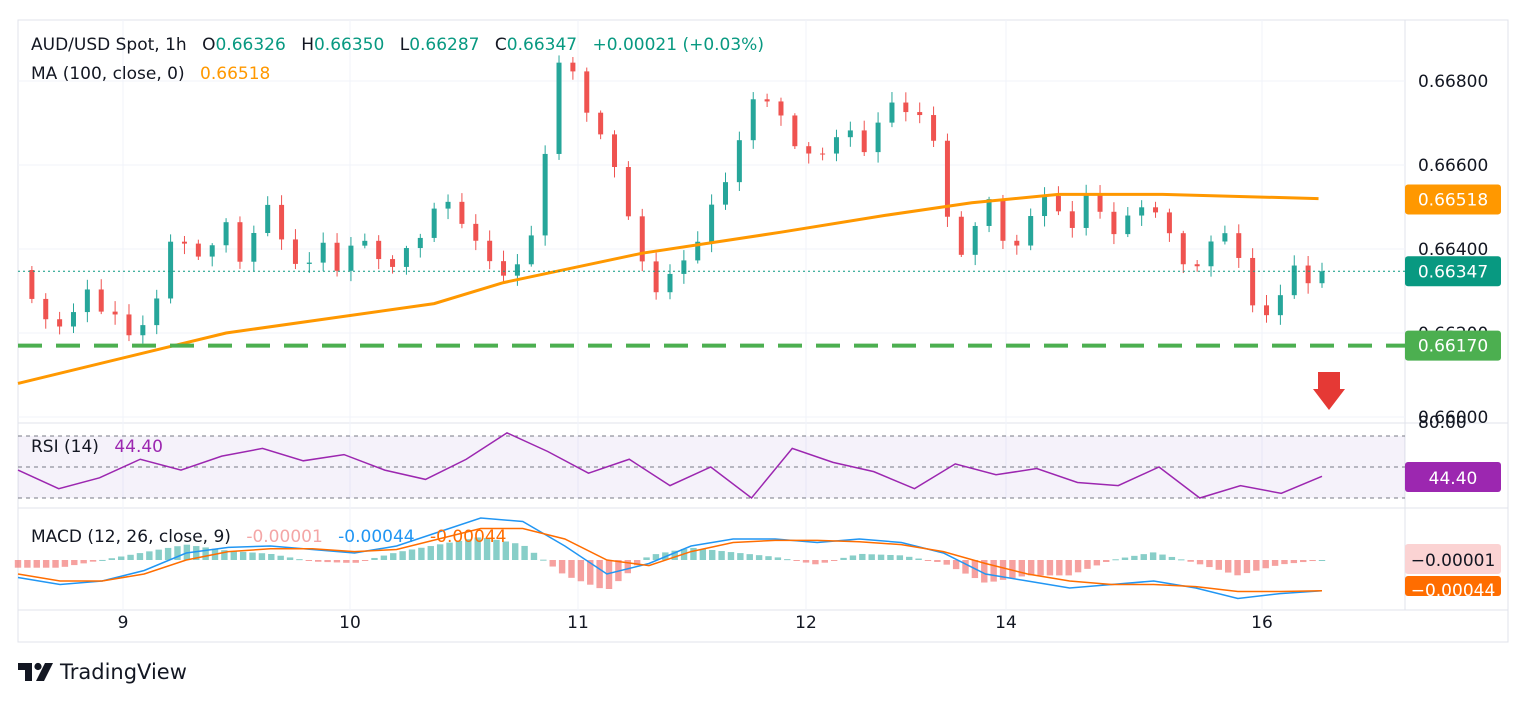 The width and height of the screenshot is (1536, 709). What do you see at coordinates (1453, 199) in the screenshot?
I see `ma-badge-bg` at bounding box center [1453, 199].